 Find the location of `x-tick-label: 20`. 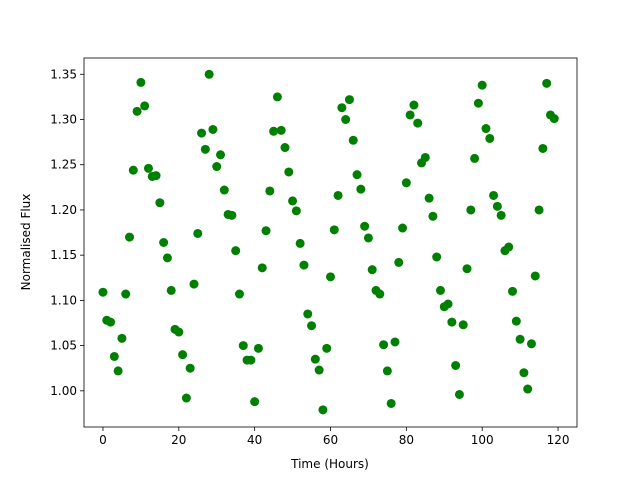

x-tick-label: 20 is located at coordinates (178, 440).